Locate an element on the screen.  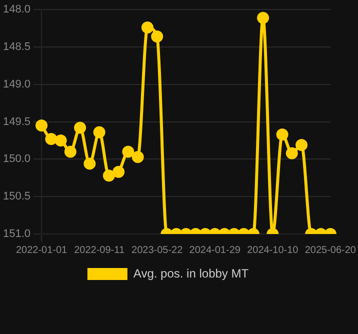
legend-label: Avg. pos. in lobby MT is located at coordinates (191, 273).